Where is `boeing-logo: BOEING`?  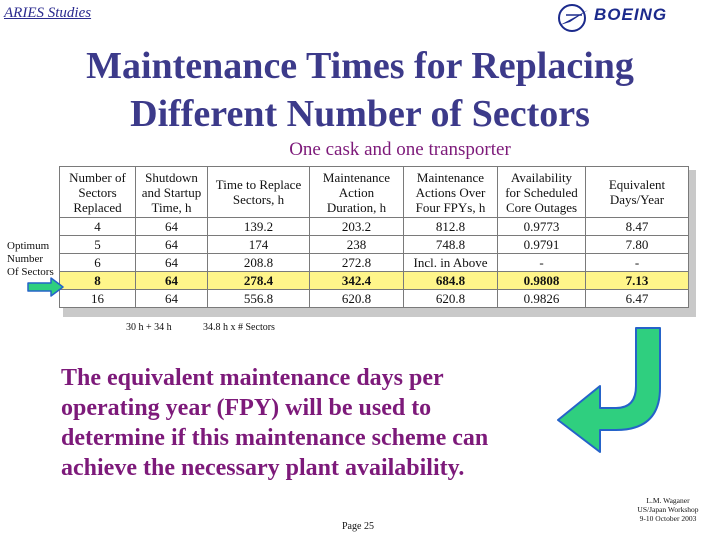 boeing-logo: BOEING is located at coordinates (629, 18).